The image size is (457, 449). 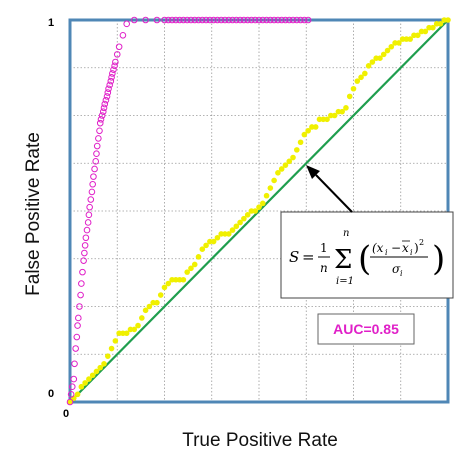 What do you see at coordinates (366, 329) in the screenshot?
I see `auc-label: AUC=0.85` at bounding box center [366, 329].